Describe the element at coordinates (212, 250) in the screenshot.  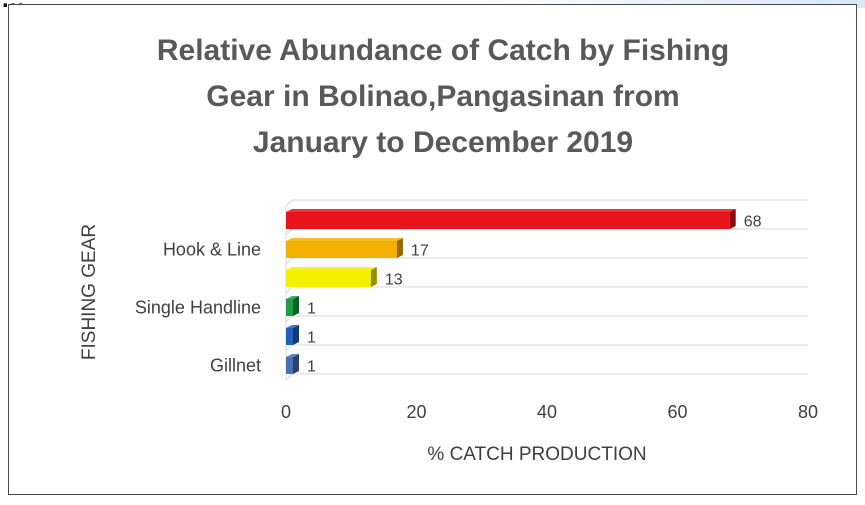
I see `category-label: Hook & Line` at that location.